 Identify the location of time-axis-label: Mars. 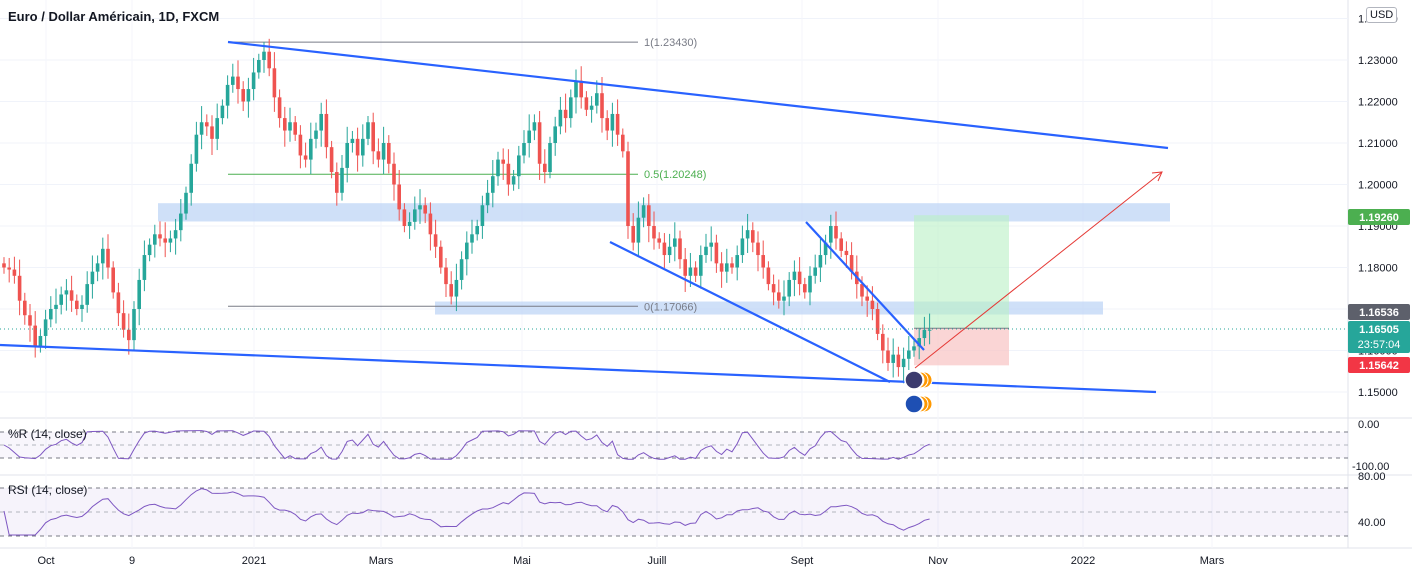
(381, 561).